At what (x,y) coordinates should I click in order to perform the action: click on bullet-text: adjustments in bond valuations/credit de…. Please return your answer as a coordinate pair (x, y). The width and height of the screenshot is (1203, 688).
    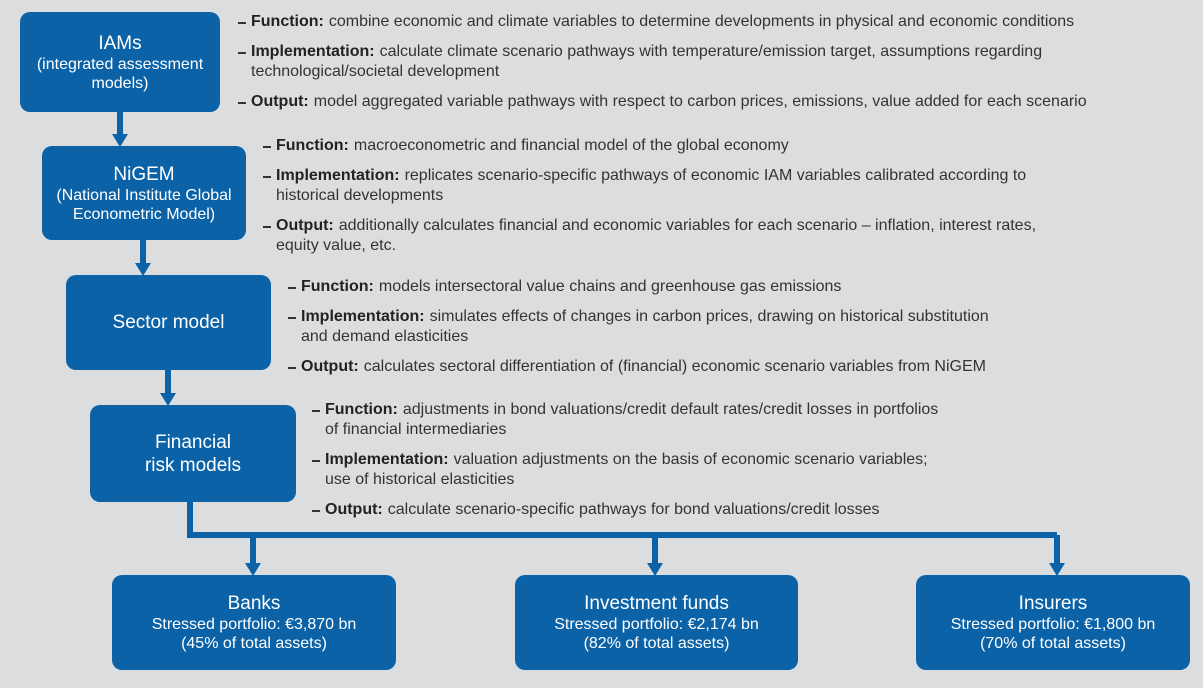
    Looking at the image, I should click on (670, 409).